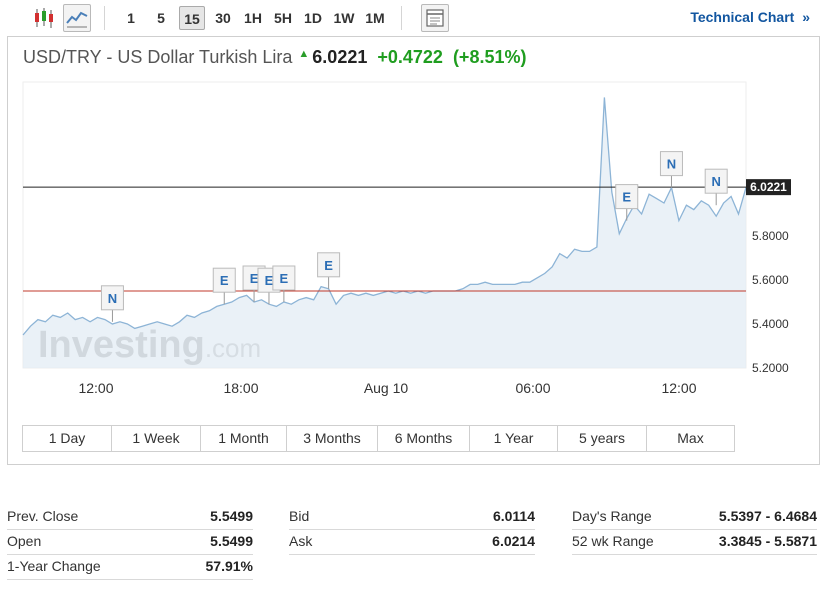  Describe the element at coordinates (161, 18) in the screenshot. I see `timeframe-5-button: 5` at that location.